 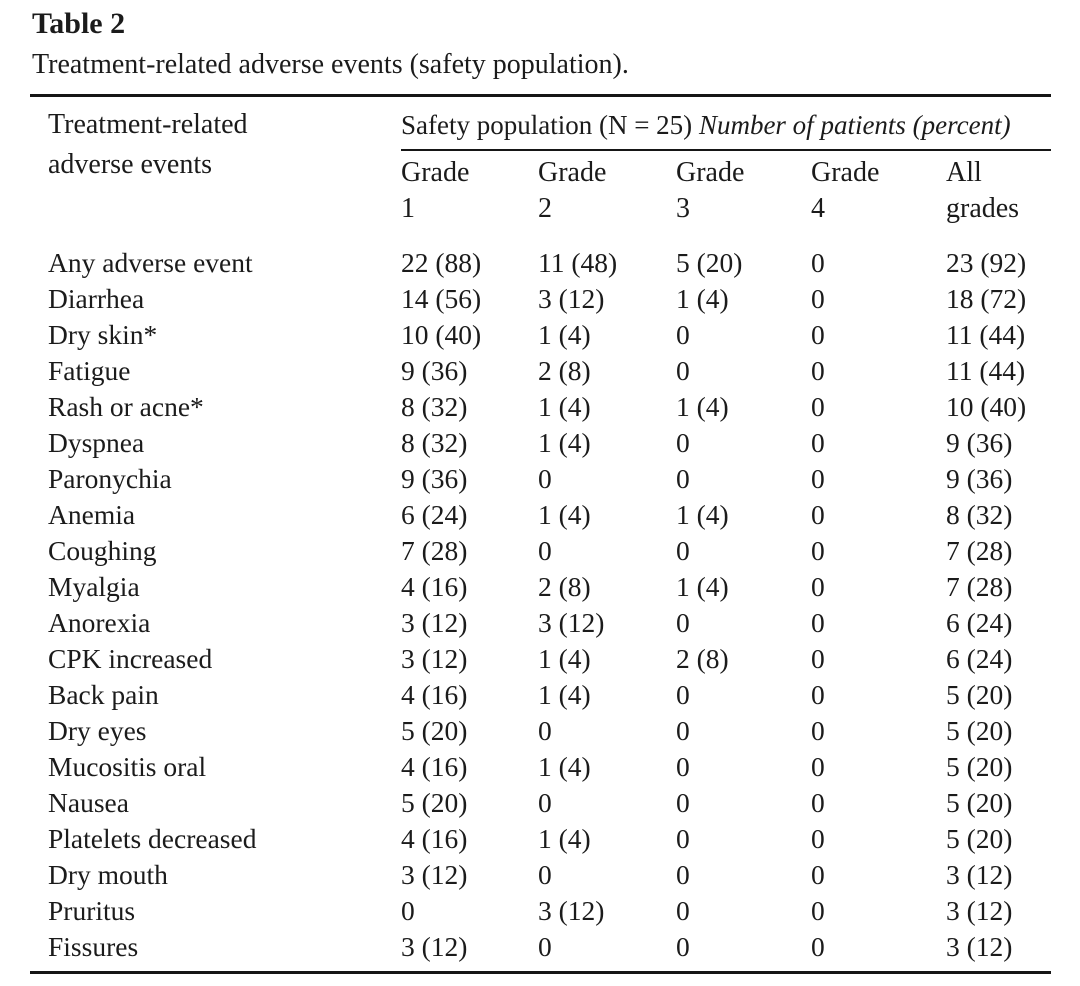 I want to click on all-grades-value: 11 (44), so click(x=986, y=370).